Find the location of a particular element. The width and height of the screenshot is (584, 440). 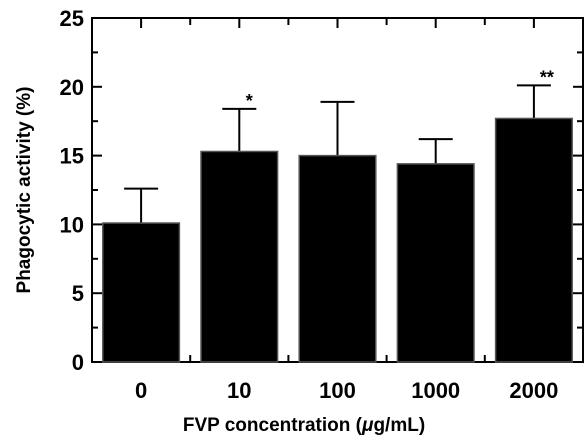

x-tick-label: 2000 is located at coordinates (533, 390).